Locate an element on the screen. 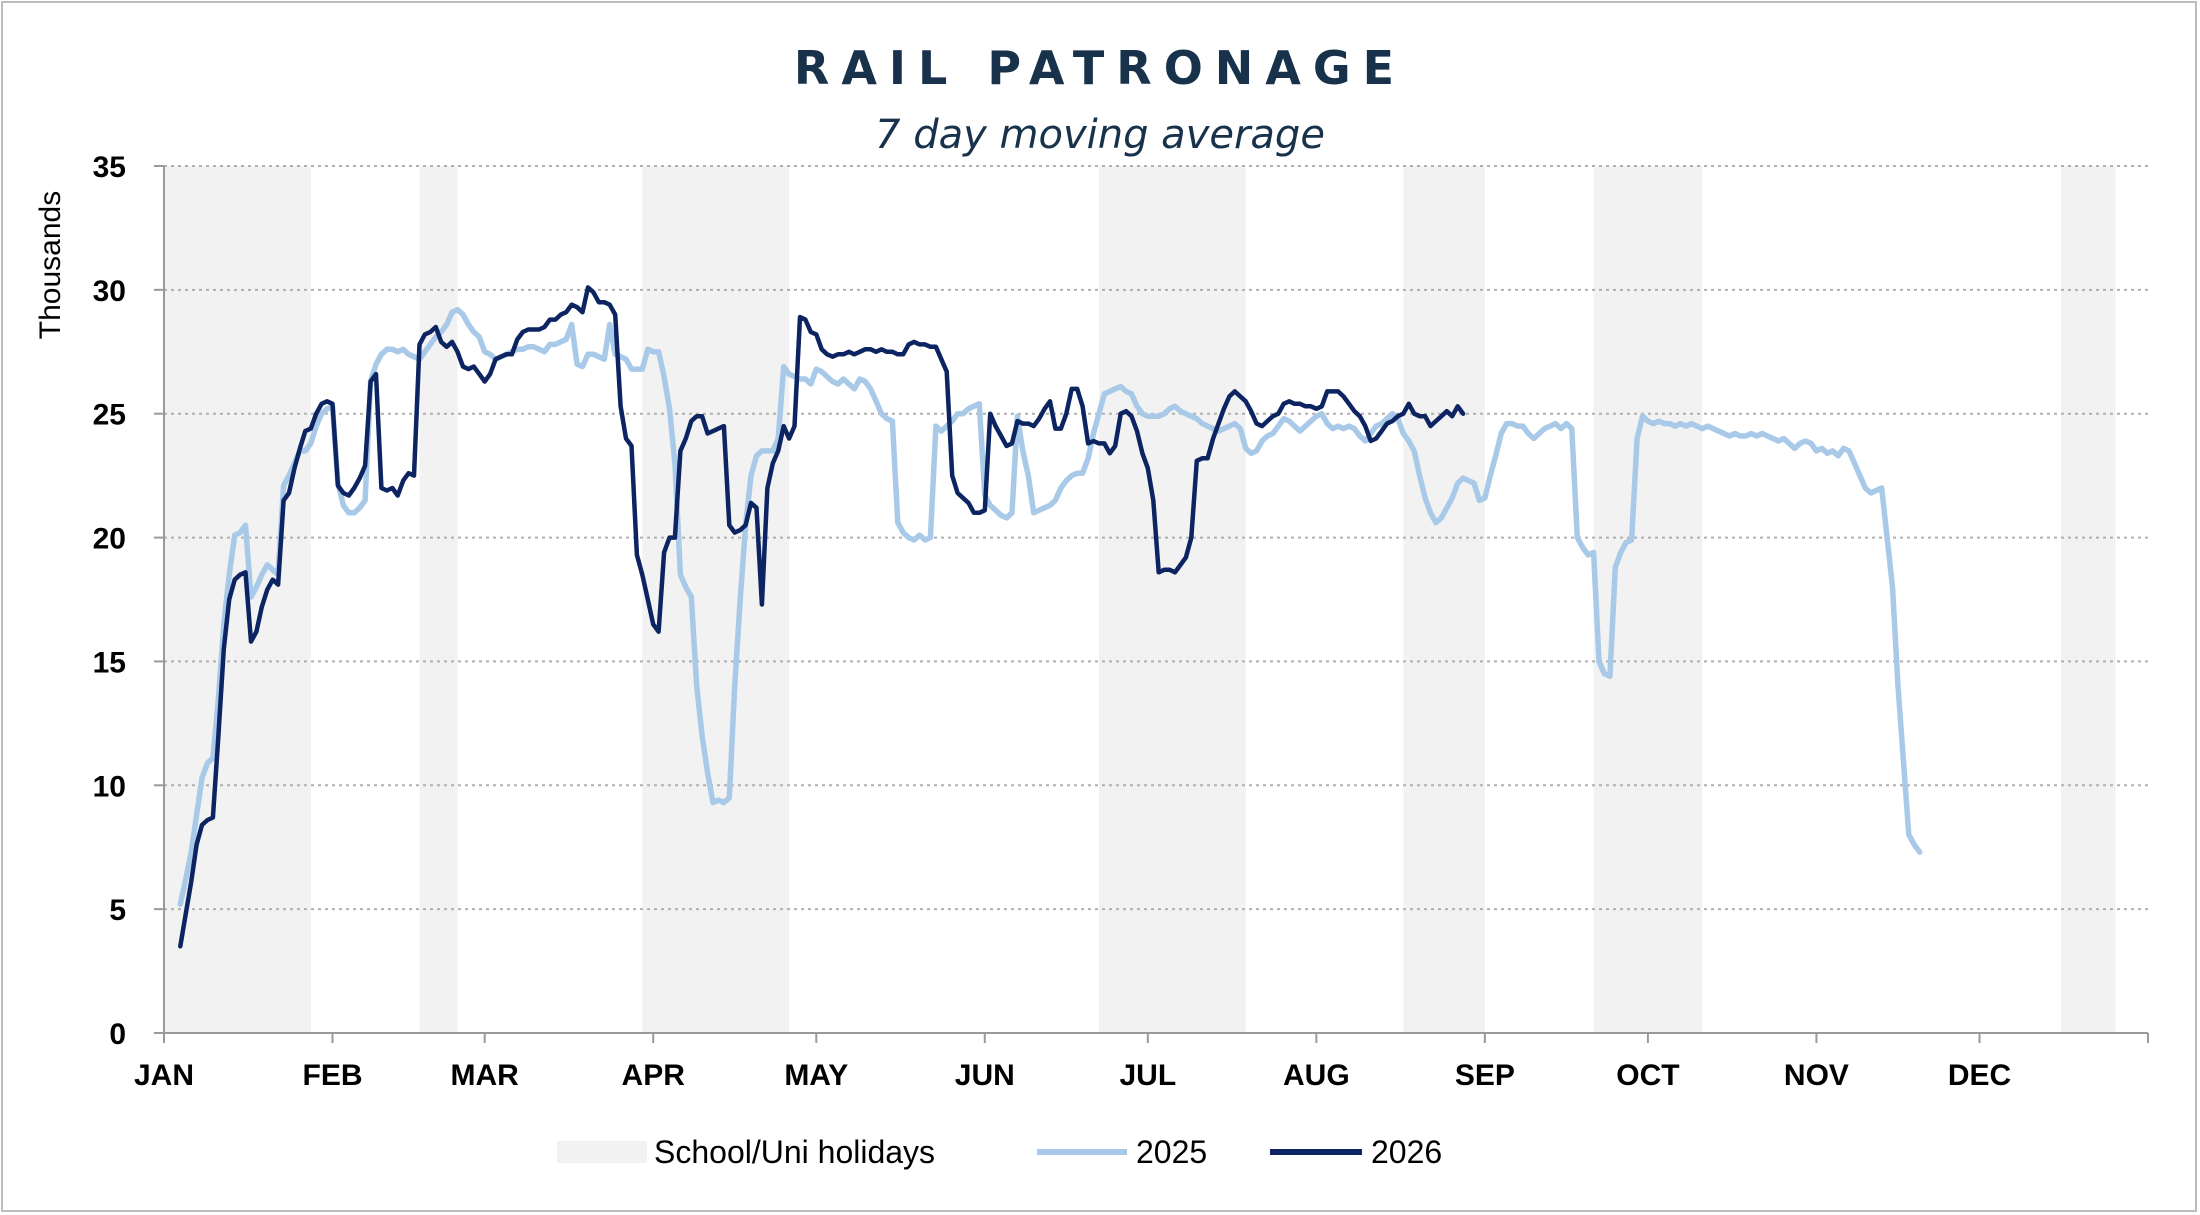 The width and height of the screenshot is (2200, 1215). x-tick-jun: JUN is located at coordinates (985, 1075).